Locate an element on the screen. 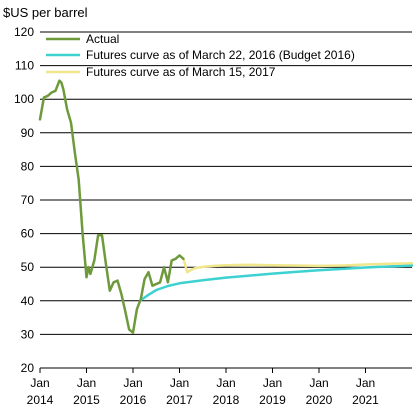 Image resolution: width=419 pixels, height=419 pixels. x-tick-label-month-2020: Jan is located at coordinates (318, 383).